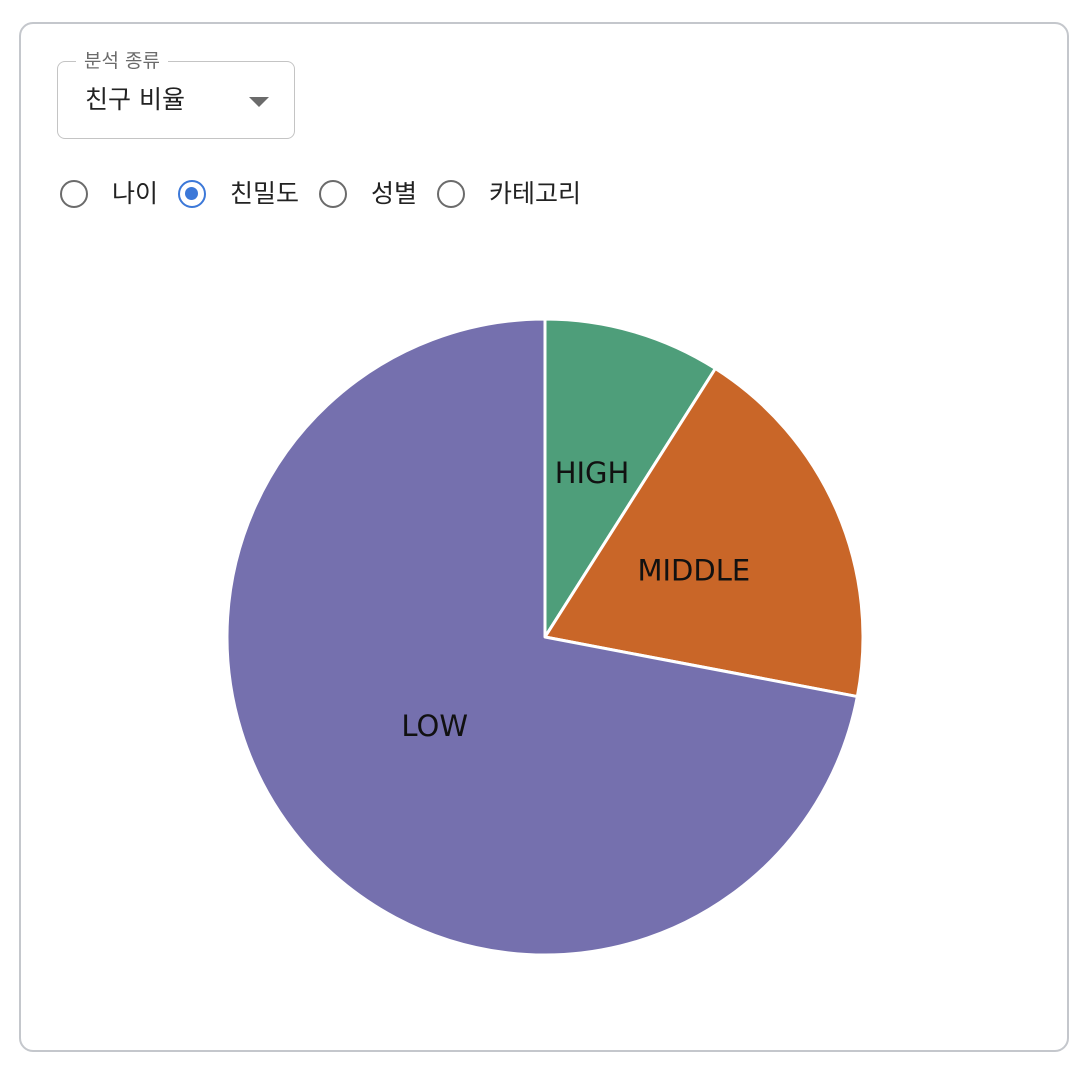  I want to click on pie-label-middle: MIDDLE, so click(693, 571).